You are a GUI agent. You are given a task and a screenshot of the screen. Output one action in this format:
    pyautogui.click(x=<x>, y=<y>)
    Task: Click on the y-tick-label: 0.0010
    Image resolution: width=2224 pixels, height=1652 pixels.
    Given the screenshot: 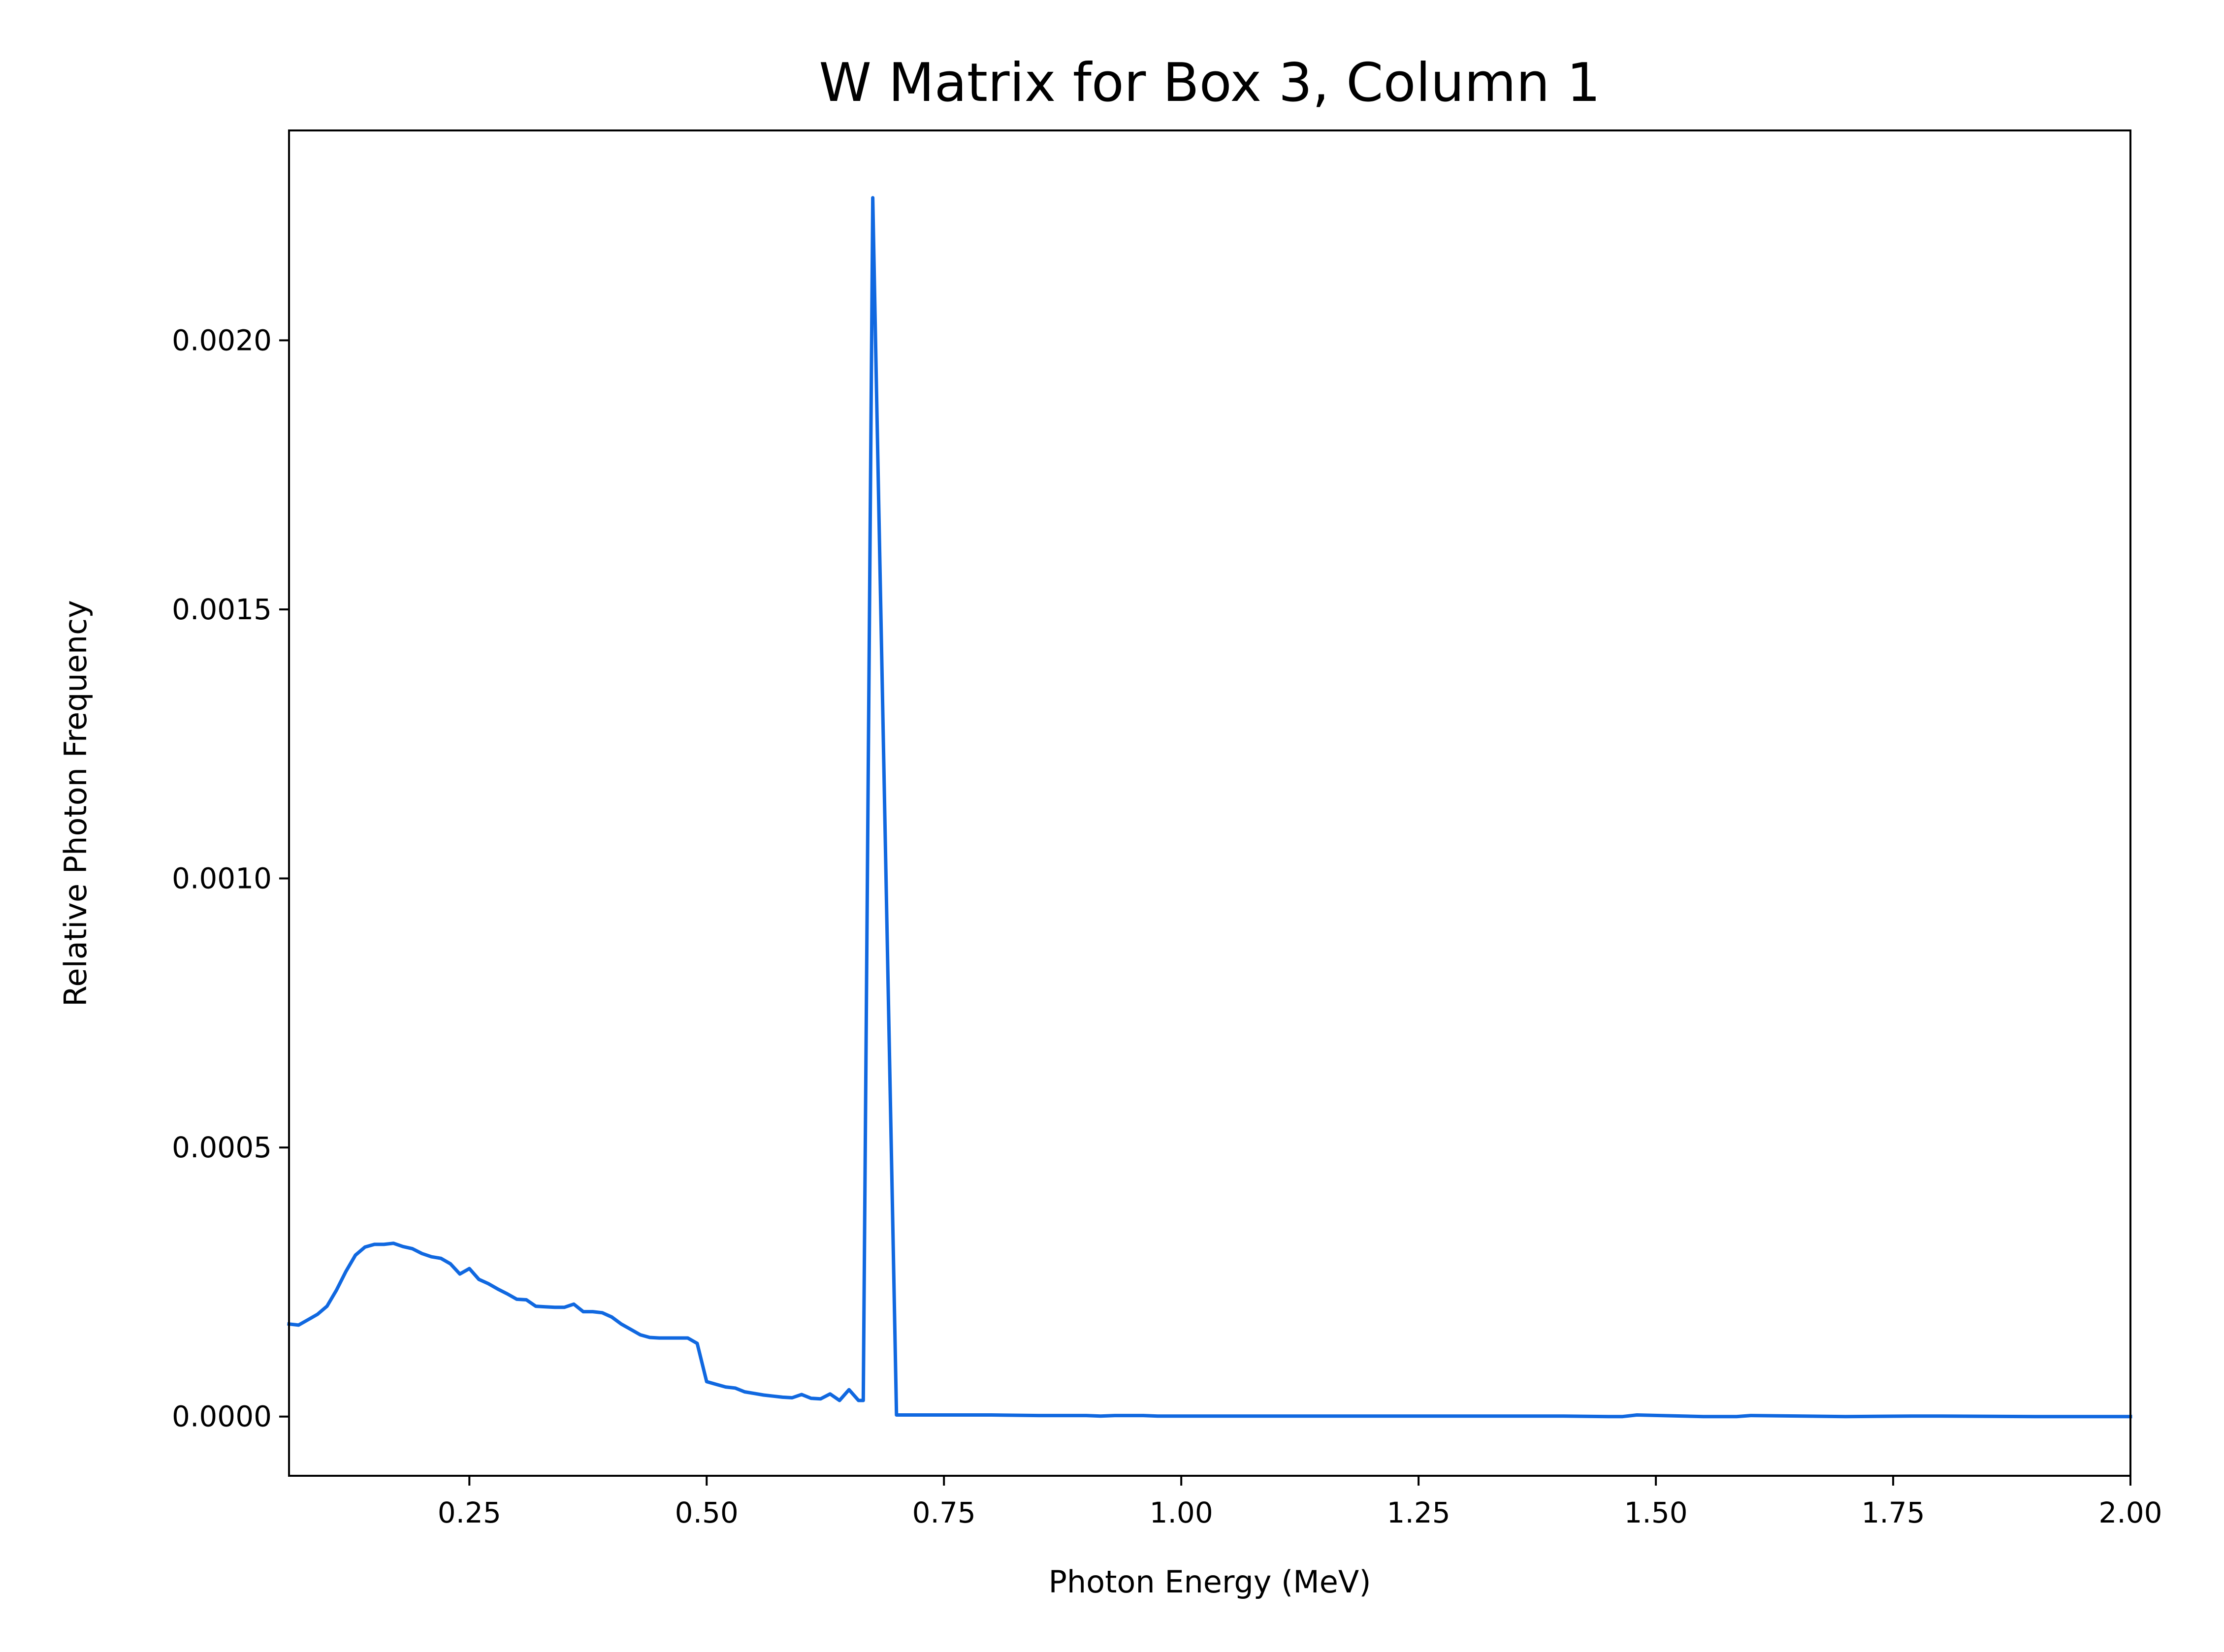 What is the action you would take?
    pyautogui.click(x=222, y=879)
    